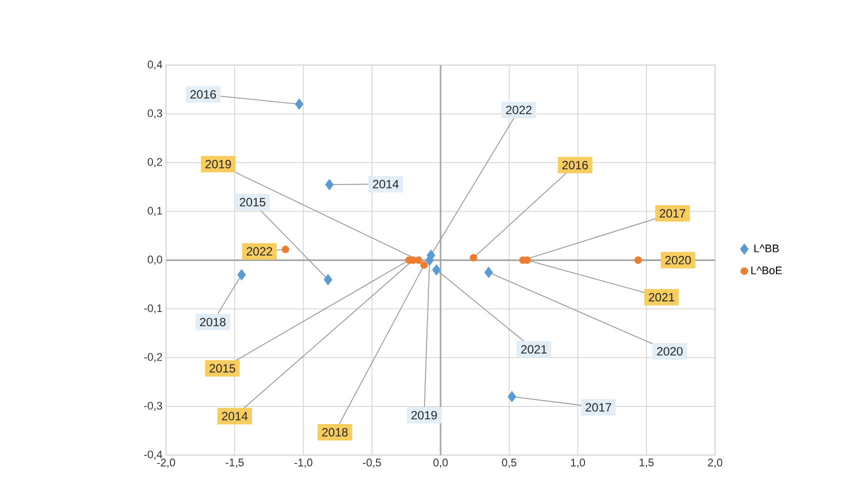 Image resolution: width=842 pixels, height=481 pixels. What do you see at coordinates (153, 309) in the screenshot?
I see `y-tick-label: -0,1` at bounding box center [153, 309].